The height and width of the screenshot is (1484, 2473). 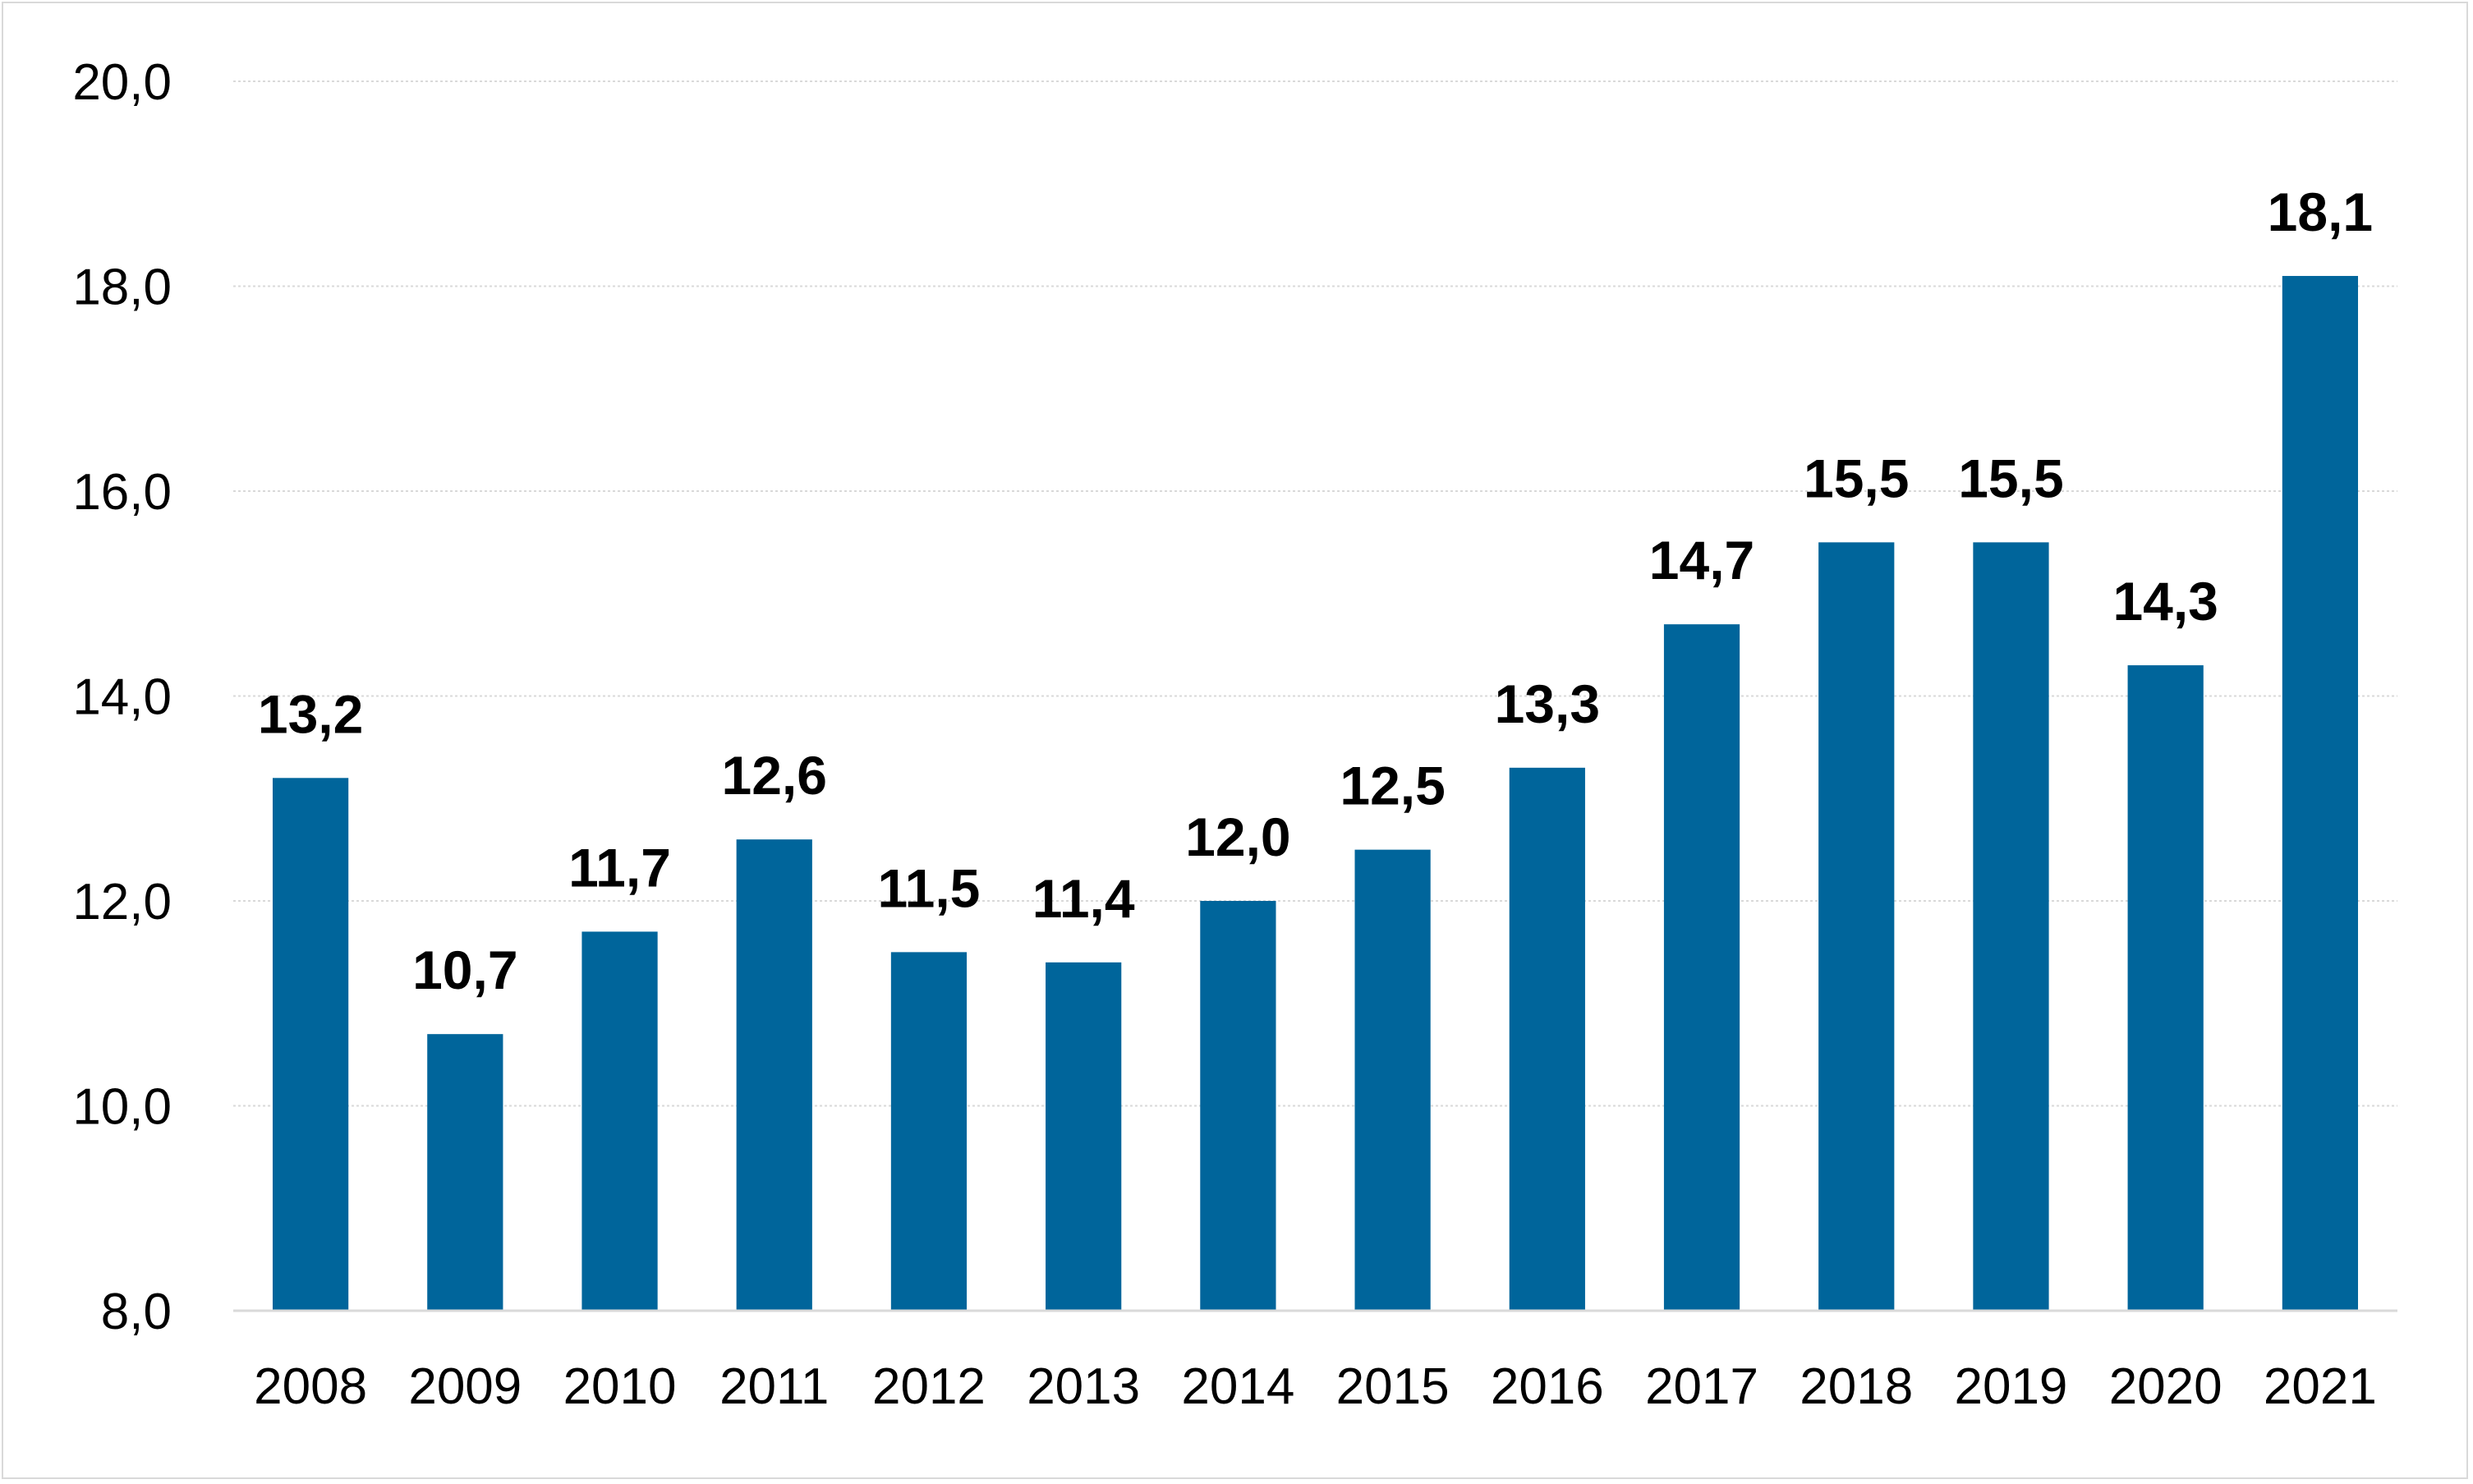 I want to click on data-label-2020: 14,3, so click(x=2165, y=601).